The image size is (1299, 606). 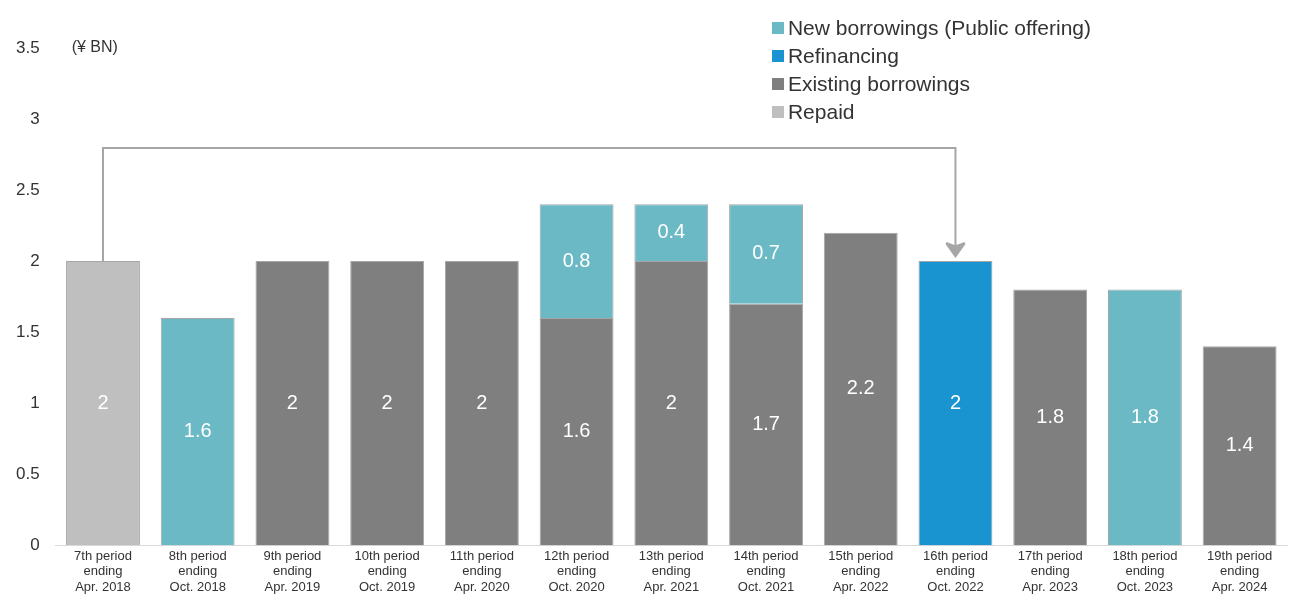 What do you see at coordinates (27, 189) in the screenshot?
I see `y-tick-label: 2.5` at bounding box center [27, 189].